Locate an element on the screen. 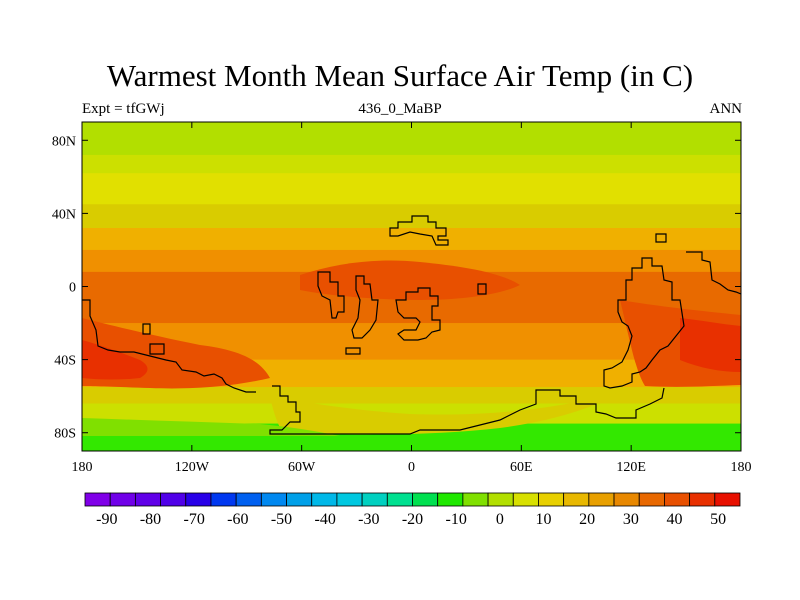 This screenshot has height=600, width=800. green-coast-south is located at coordinates (211, 427).